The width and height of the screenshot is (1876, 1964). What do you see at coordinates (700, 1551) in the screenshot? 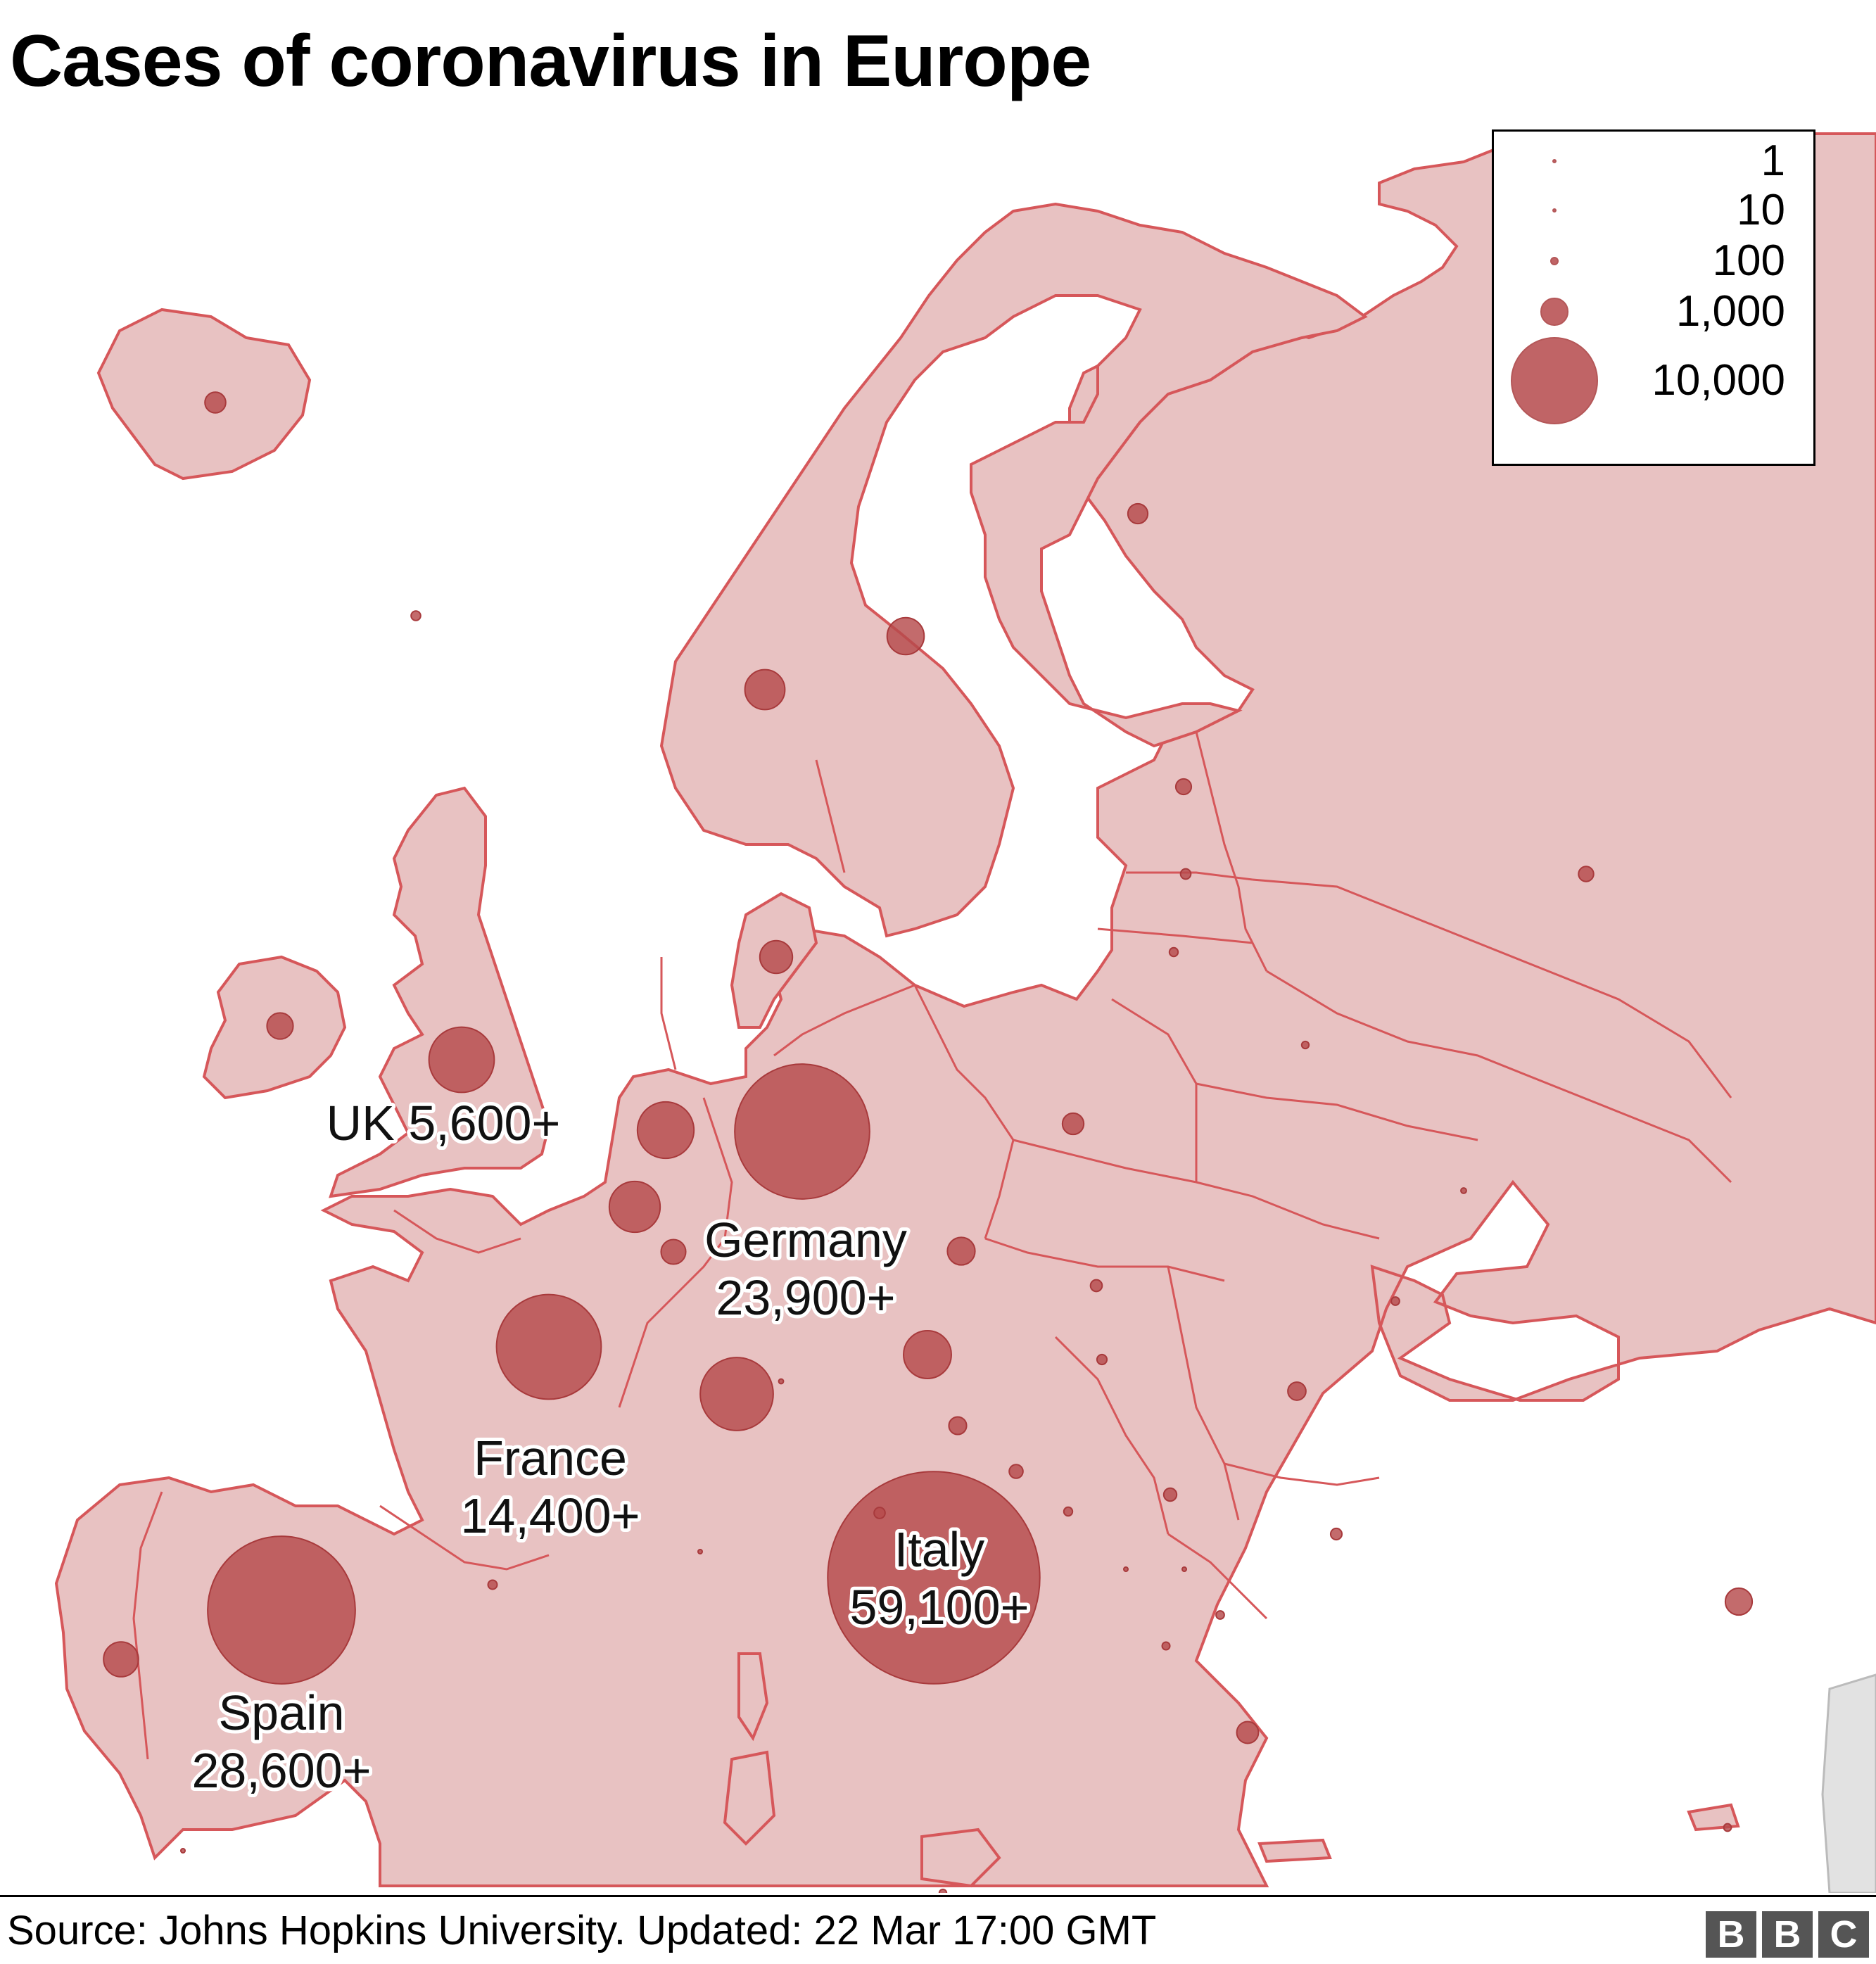
I see `case-bubble-monaco` at bounding box center [700, 1551].